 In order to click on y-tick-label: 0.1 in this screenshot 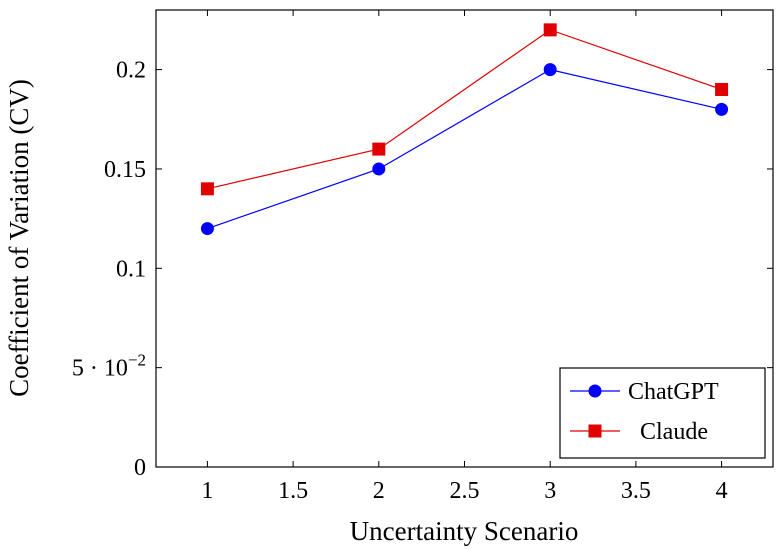, I will do `click(131, 269)`.